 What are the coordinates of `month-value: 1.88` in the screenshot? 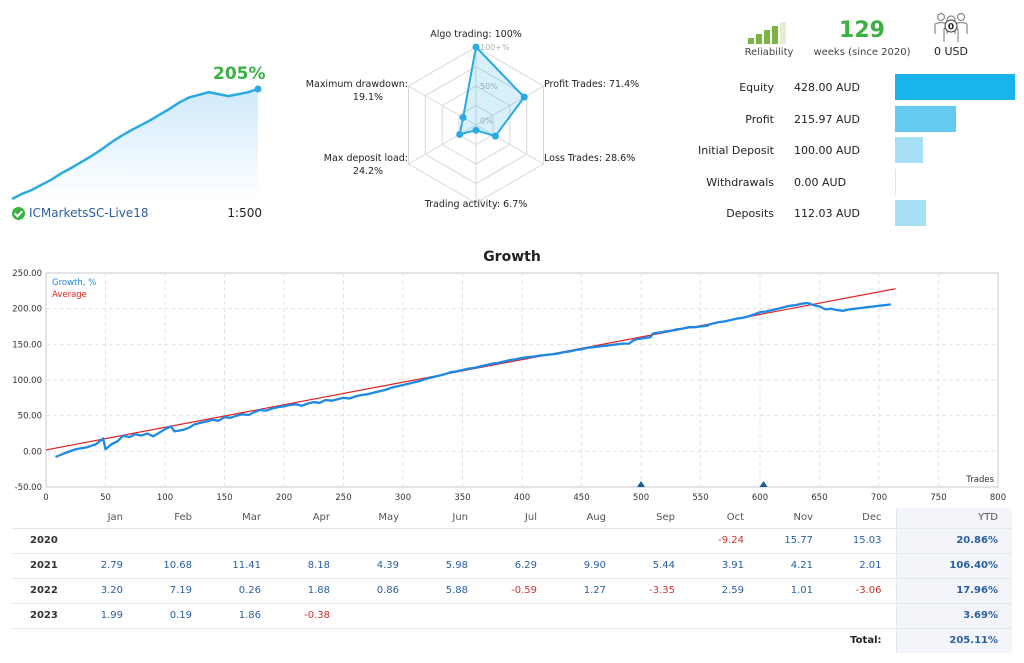 It's located at (309, 590).